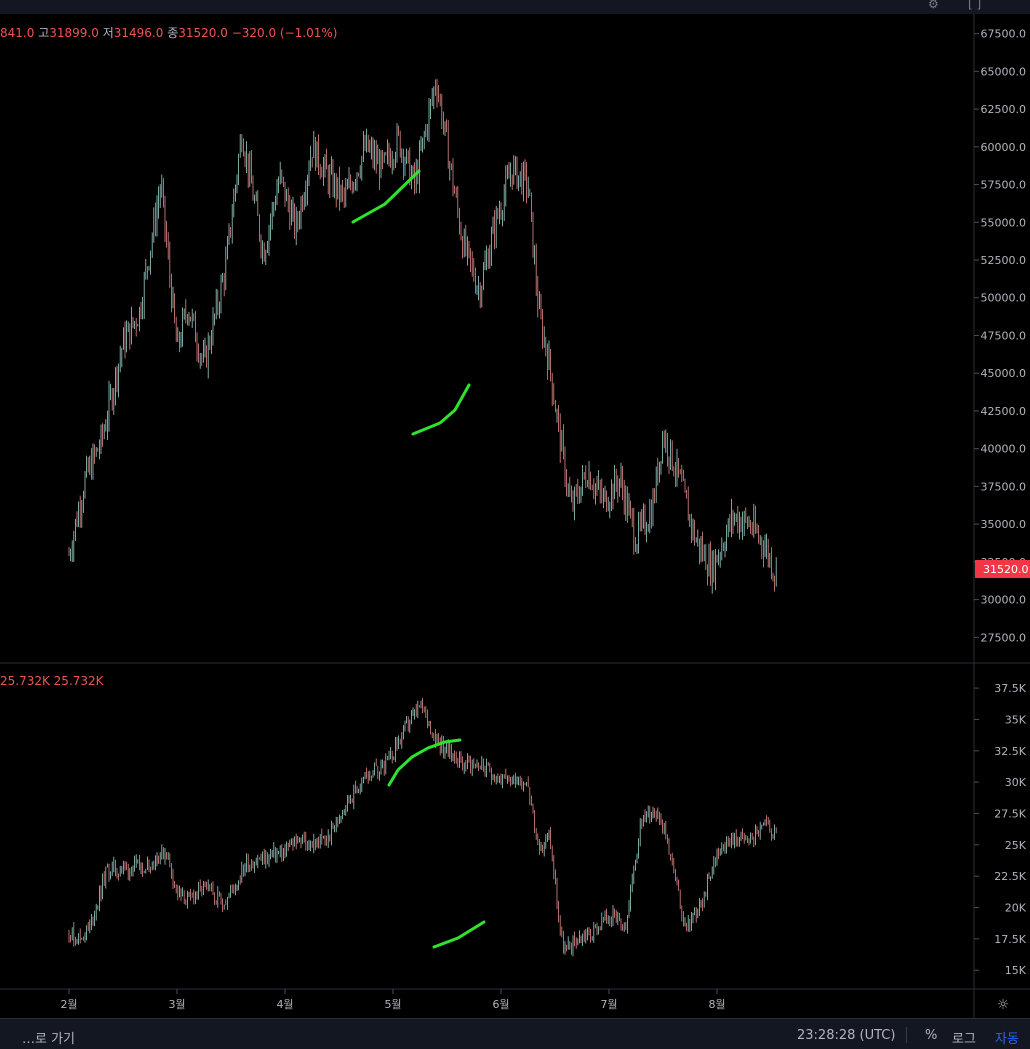  Describe the element at coordinates (515, 7) in the screenshot. I see `top-toolbar: ⚙ [ ]` at that location.